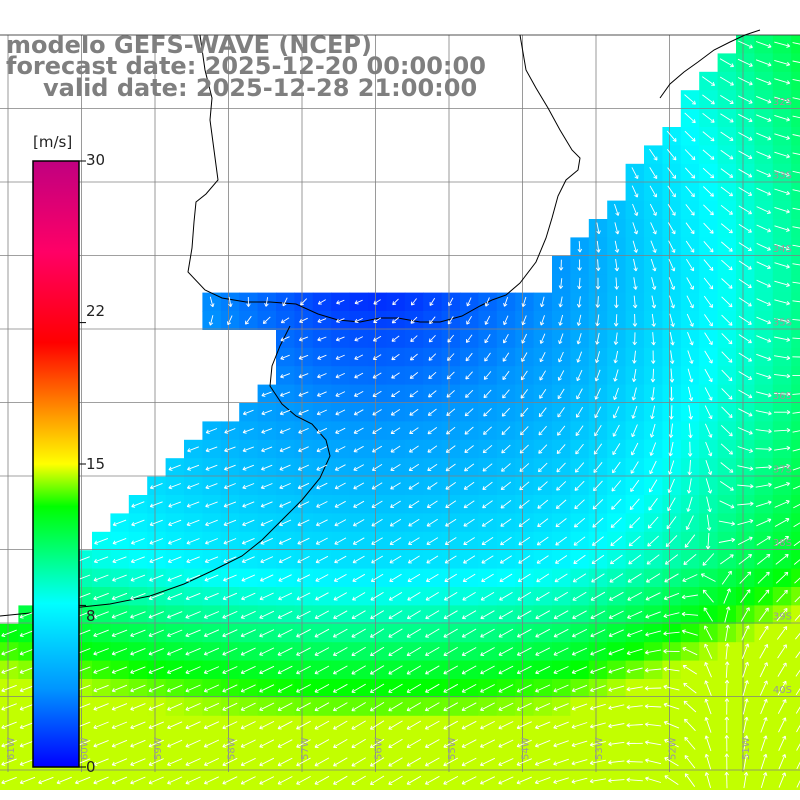 This screenshot has height=800, width=800. What do you see at coordinates (782, 176) in the screenshot?
I see `latitude-label: 33S` at bounding box center [782, 176].